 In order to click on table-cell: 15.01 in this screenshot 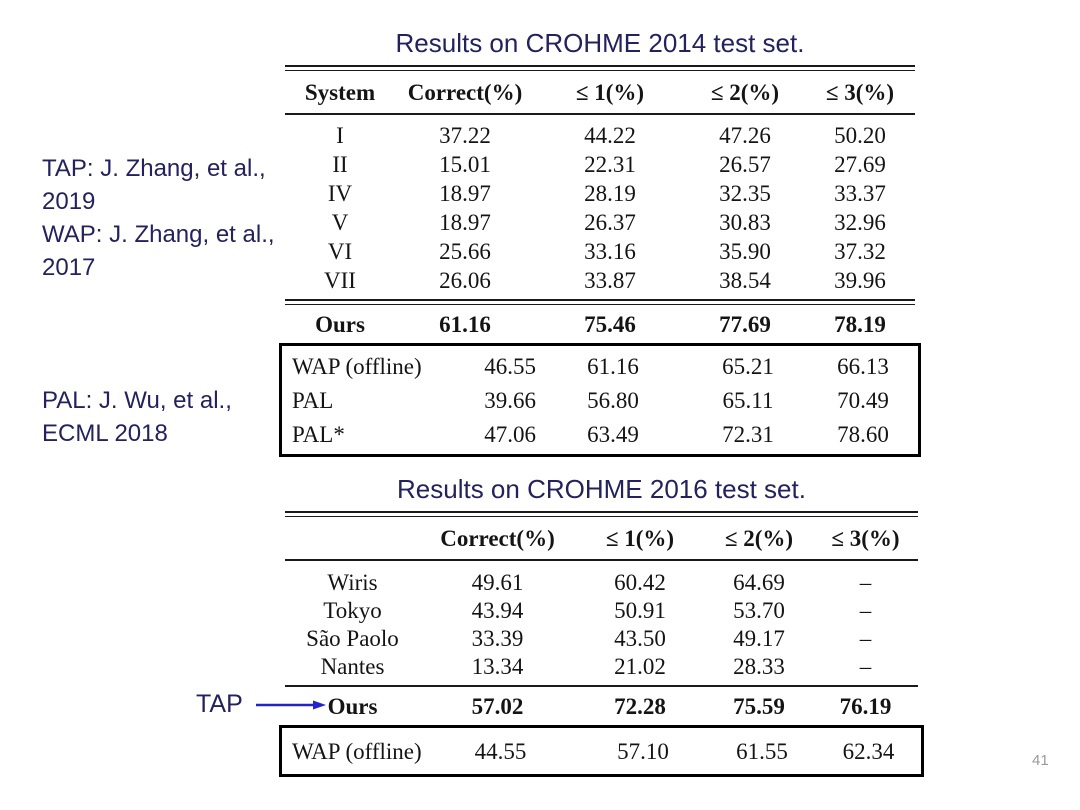, I will do `click(465, 164)`.